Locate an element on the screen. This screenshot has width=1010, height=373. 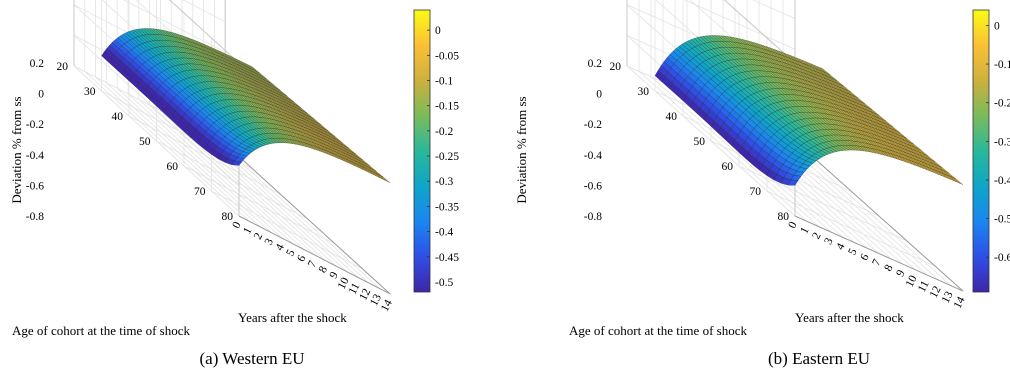
x-tick-label: 2 is located at coordinates (816, 235).